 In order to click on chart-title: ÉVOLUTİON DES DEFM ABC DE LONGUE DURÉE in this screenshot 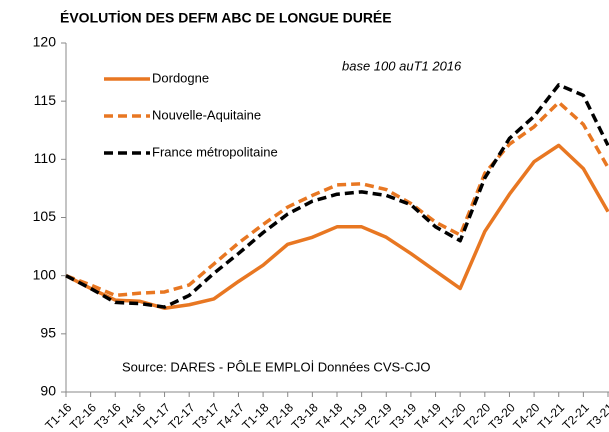, I will do `click(226, 18)`.